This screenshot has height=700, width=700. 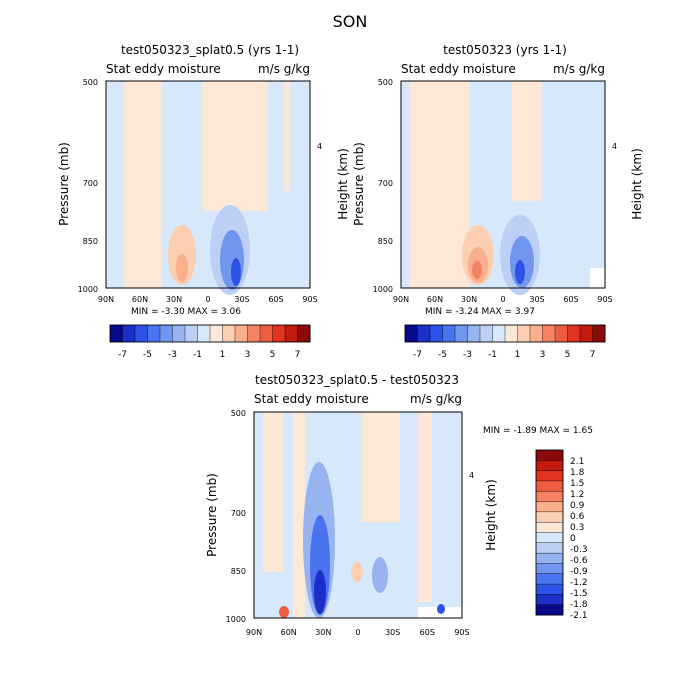 I want to click on panel-1-pos-band-b, so click(x=235, y=146).